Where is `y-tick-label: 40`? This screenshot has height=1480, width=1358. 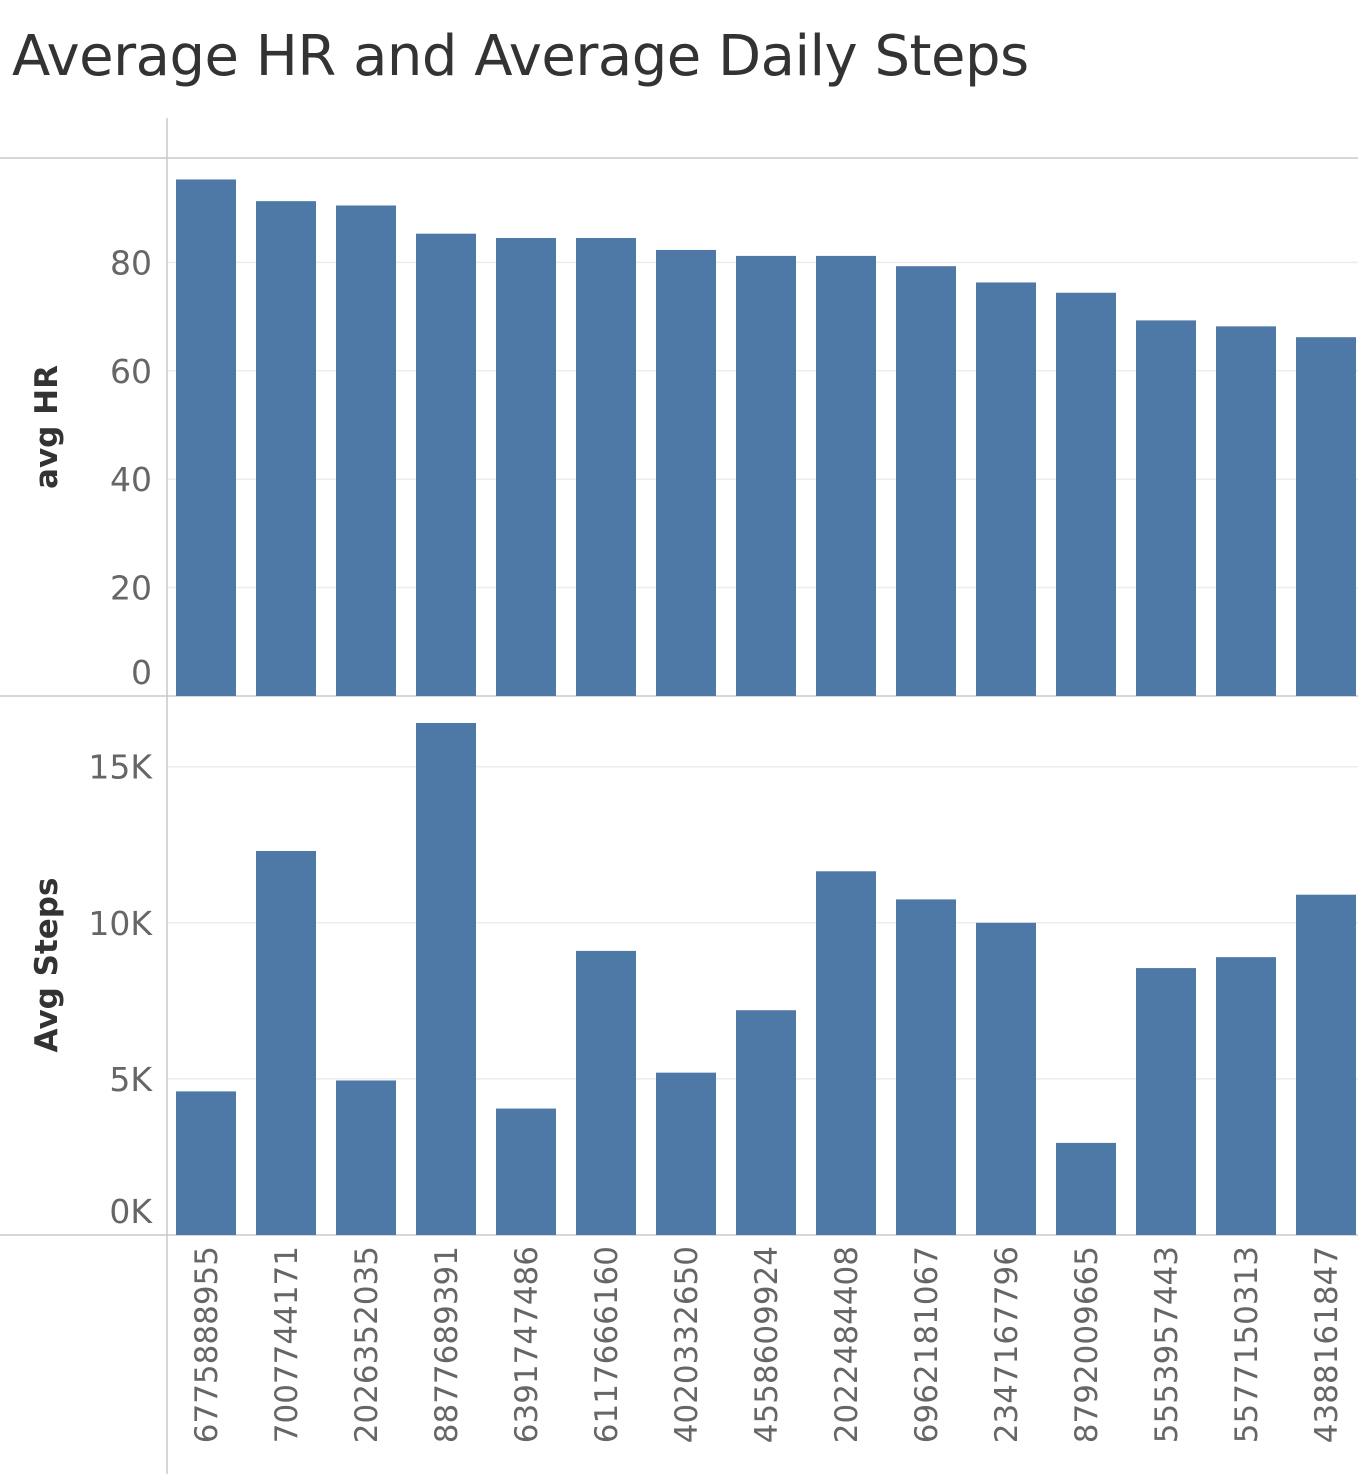
y-tick-label: 40 is located at coordinates (131, 479).